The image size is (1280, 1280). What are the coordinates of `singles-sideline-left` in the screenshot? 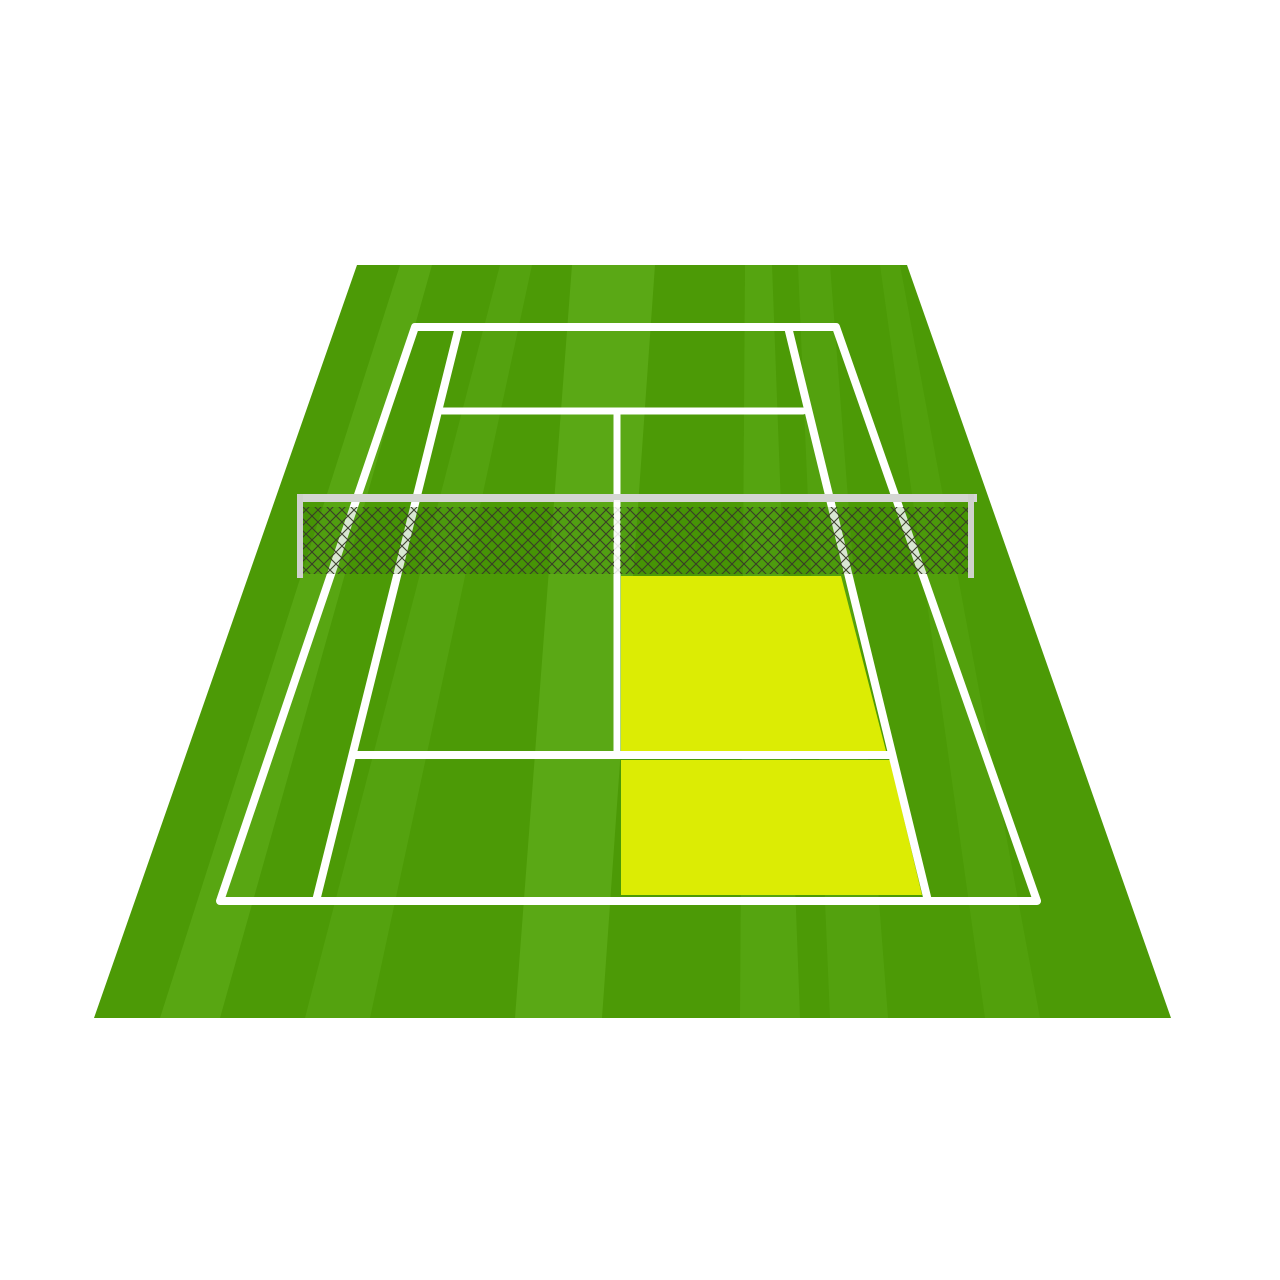 It's located at (387, 614).